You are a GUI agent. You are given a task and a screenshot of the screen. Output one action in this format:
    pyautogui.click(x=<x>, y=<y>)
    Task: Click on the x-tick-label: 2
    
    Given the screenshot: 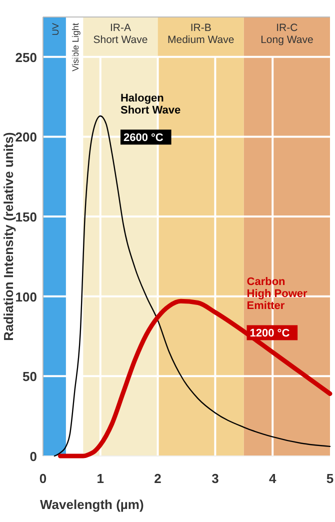 What is the action you would take?
    pyautogui.click(x=158, y=478)
    